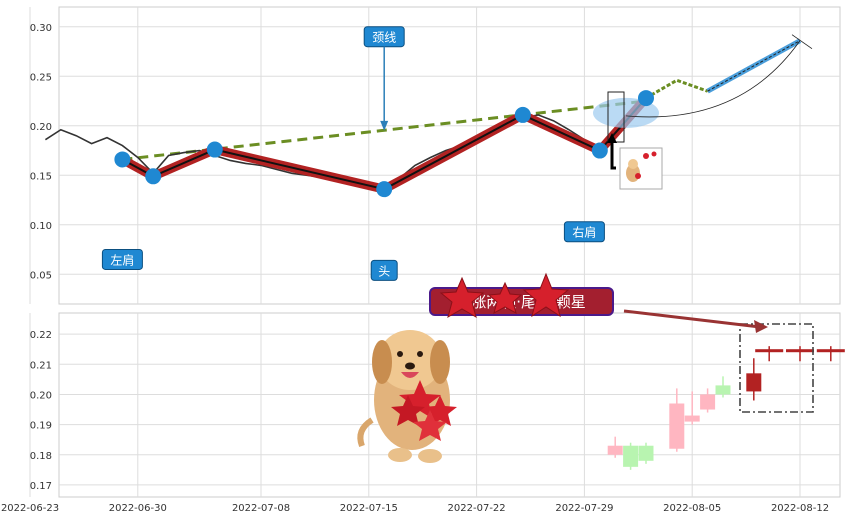 The width and height of the screenshot is (847, 520). I want to click on x-tick-label: 2022-08-12, so click(800, 508).